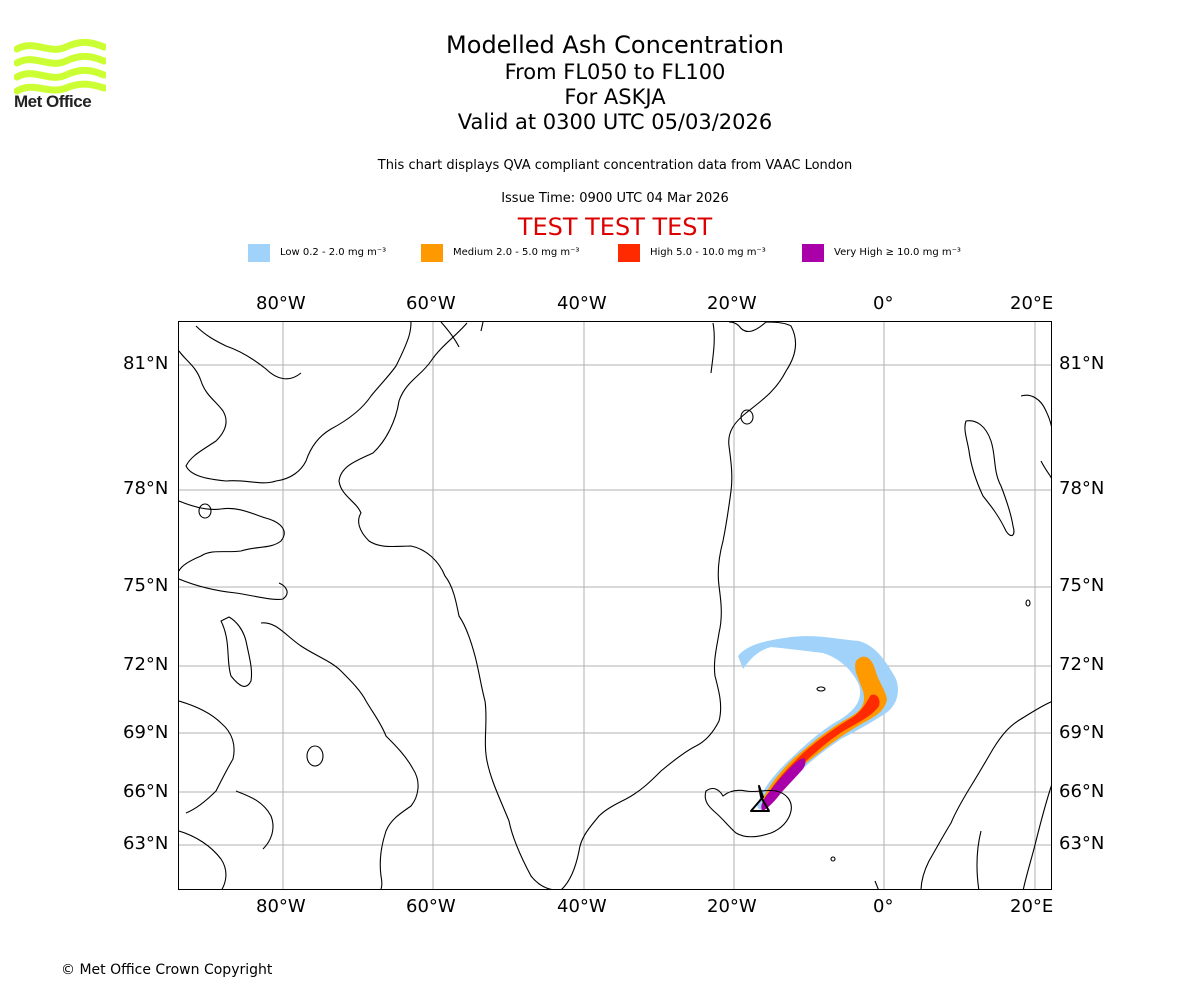  I want to click on lat-label-left: 63°N, so click(146, 843).